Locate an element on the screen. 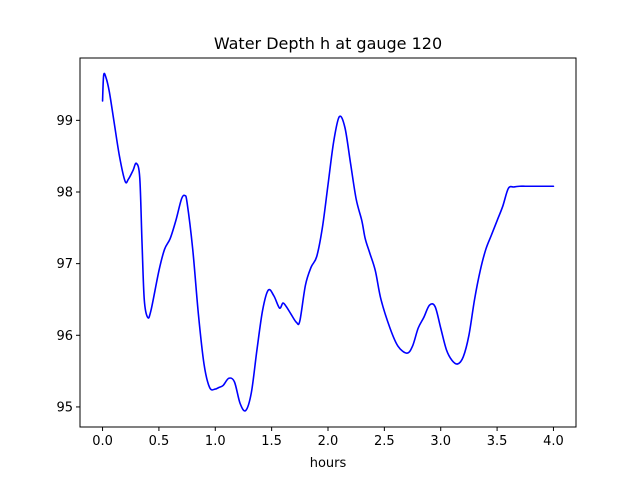 The height and width of the screenshot is (485, 640). x-tick-label: 2.5 is located at coordinates (384, 441).